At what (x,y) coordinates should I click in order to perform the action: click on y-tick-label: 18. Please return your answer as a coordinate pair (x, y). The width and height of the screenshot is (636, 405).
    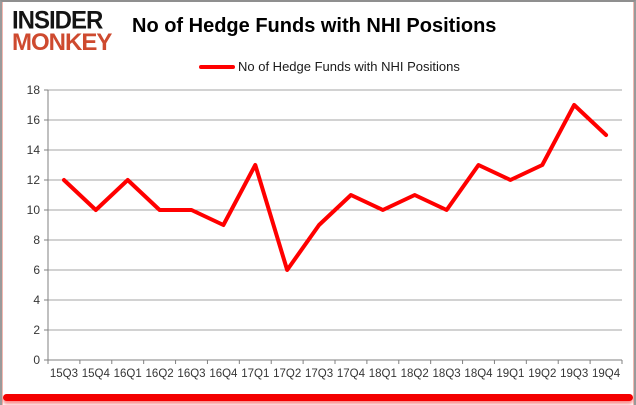
    Looking at the image, I should click on (34, 90).